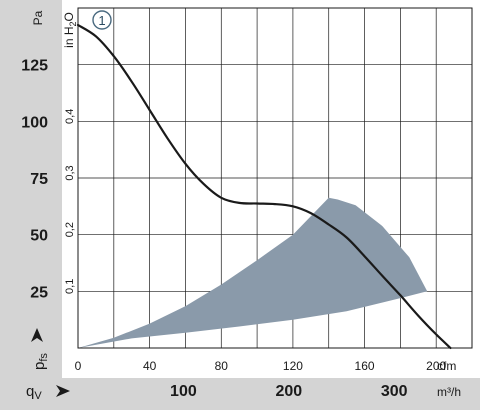  Describe the element at coordinates (70, 30) in the screenshot. I see `y-axis-inner-unit: in H2O` at that location.